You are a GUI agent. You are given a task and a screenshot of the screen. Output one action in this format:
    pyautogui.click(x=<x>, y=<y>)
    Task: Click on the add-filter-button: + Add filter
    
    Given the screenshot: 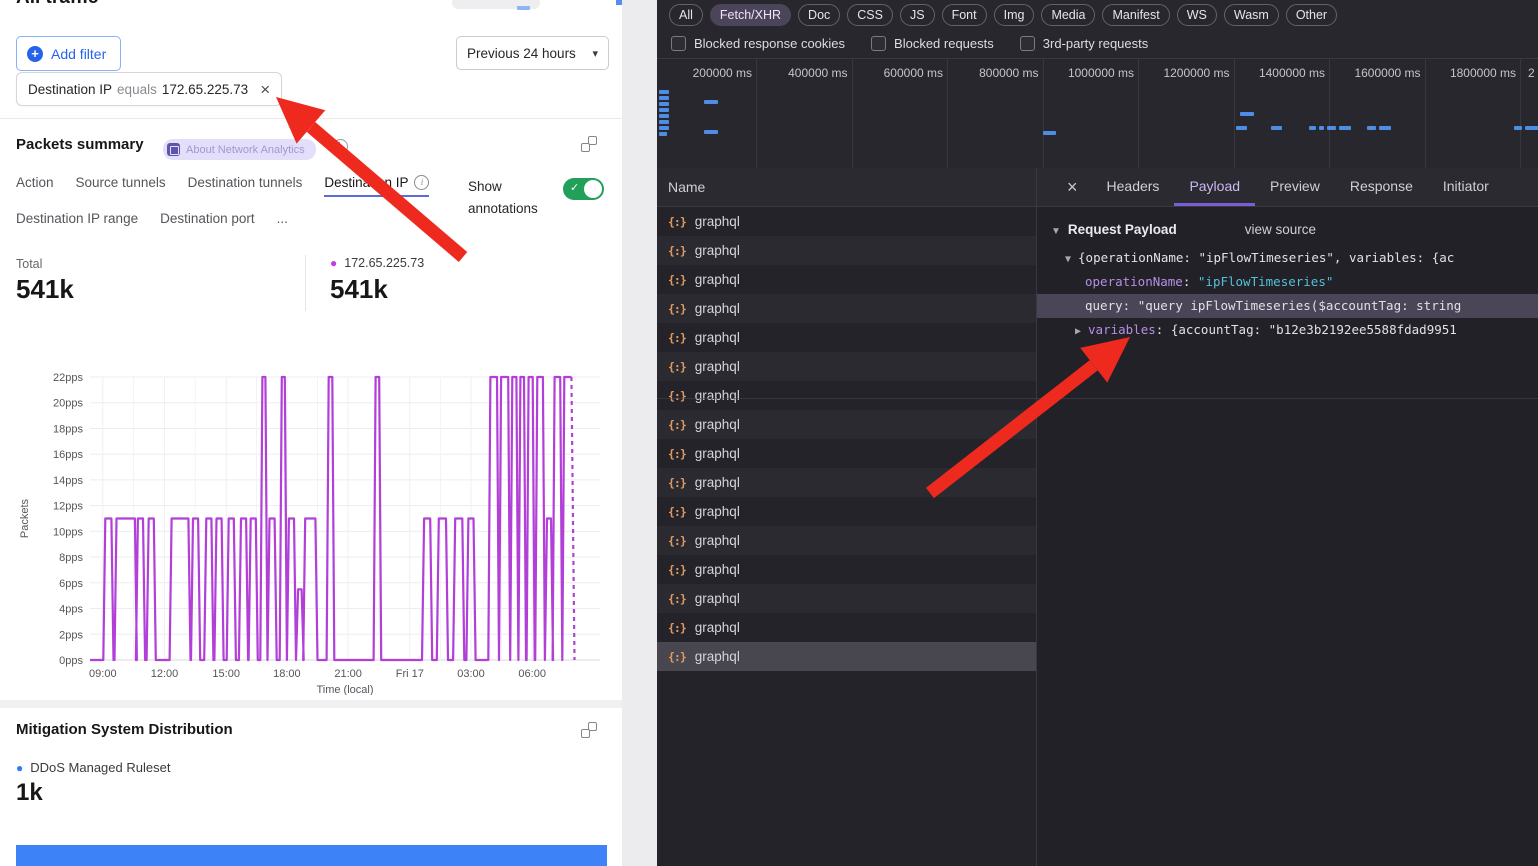 What is the action you would take?
    pyautogui.click(x=69, y=53)
    